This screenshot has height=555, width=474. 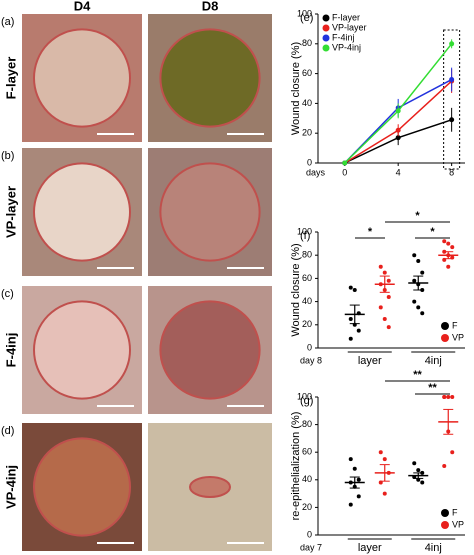 What do you see at coordinates (10, 212) in the screenshot?
I see `row-label: VP-layer` at bounding box center [10, 212].